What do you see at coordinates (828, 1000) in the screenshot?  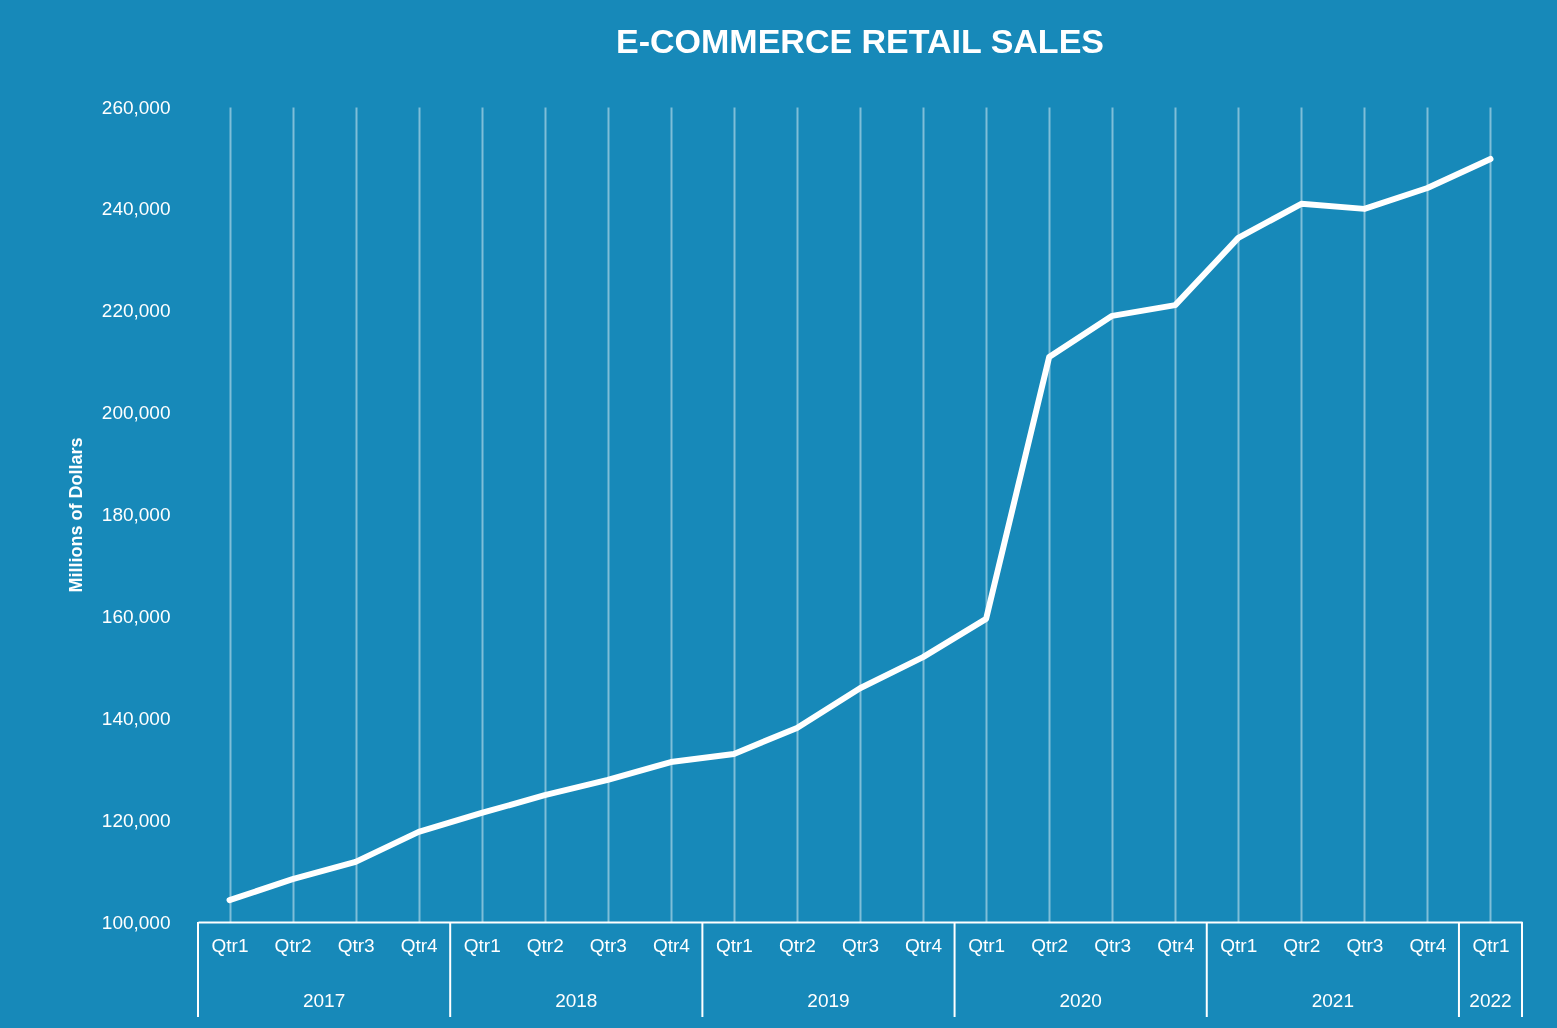 I see `text: 2019` at bounding box center [828, 1000].